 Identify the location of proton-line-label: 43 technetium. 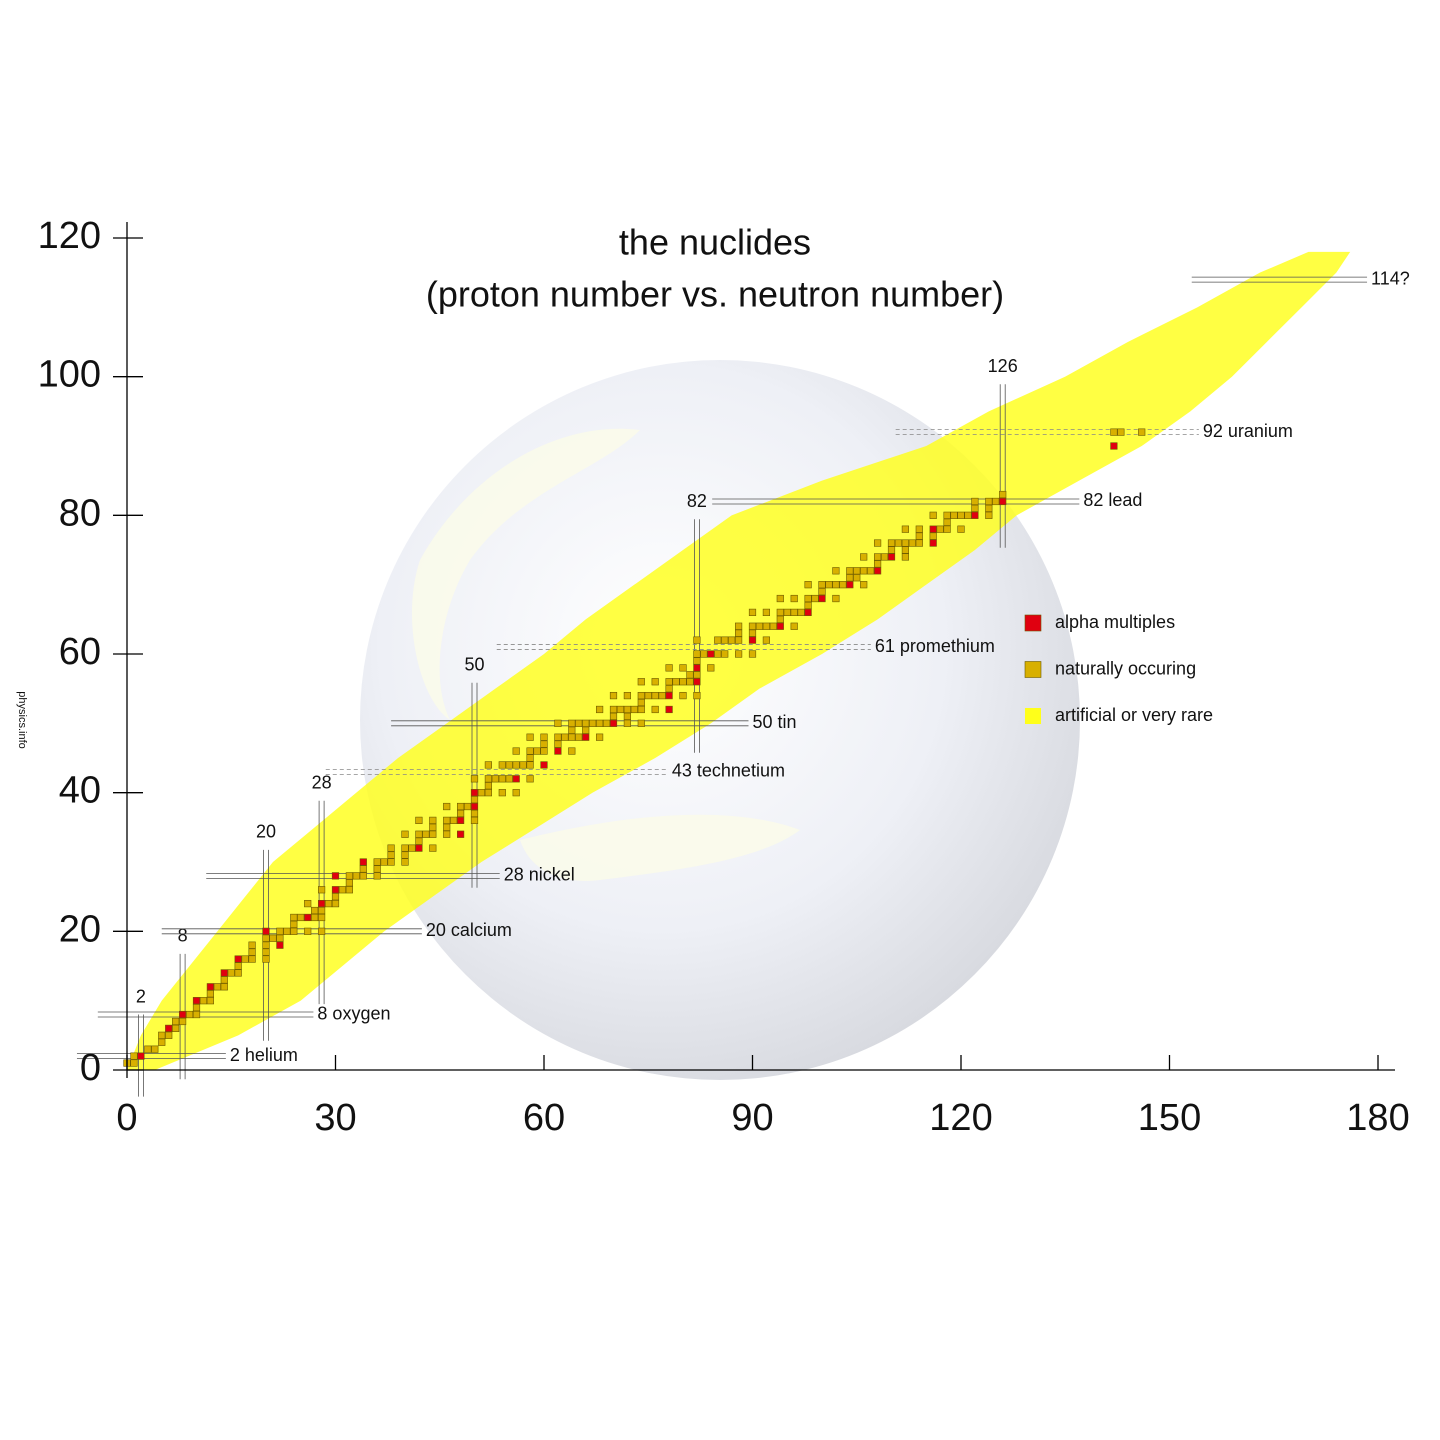
(728, 771).